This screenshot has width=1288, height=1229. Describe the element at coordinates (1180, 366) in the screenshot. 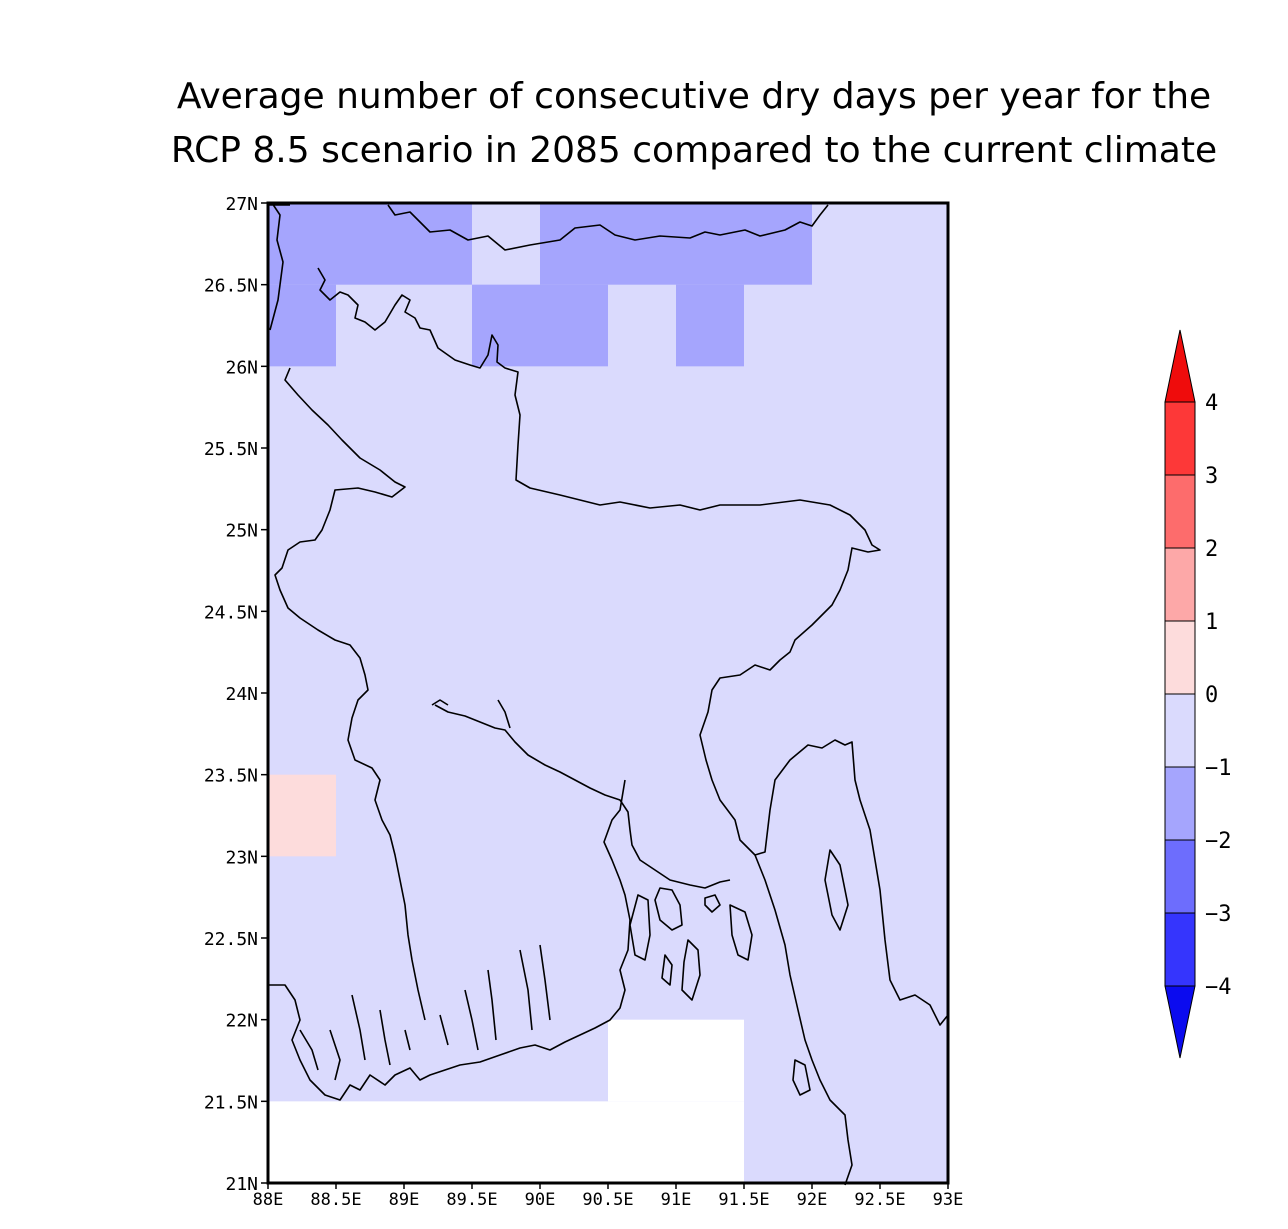

I see `colorbar-upper-extension` at that location.